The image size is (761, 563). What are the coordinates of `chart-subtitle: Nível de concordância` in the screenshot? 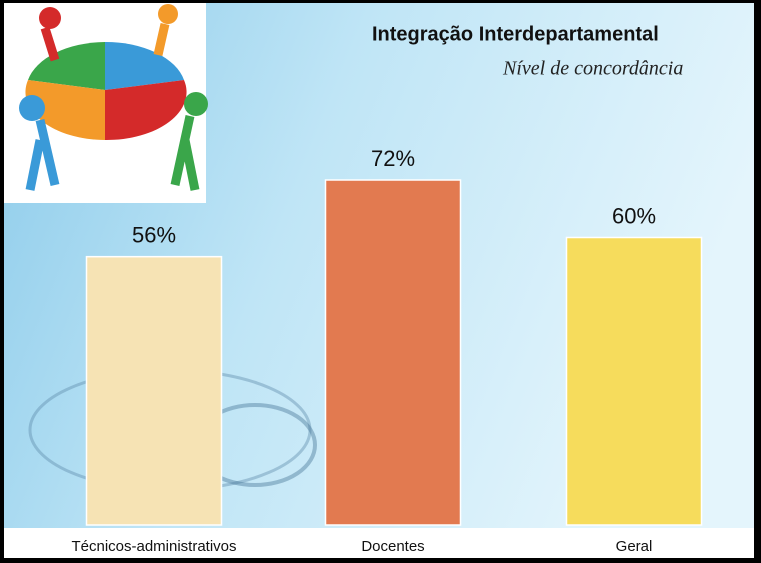 It's located at (592, 69).